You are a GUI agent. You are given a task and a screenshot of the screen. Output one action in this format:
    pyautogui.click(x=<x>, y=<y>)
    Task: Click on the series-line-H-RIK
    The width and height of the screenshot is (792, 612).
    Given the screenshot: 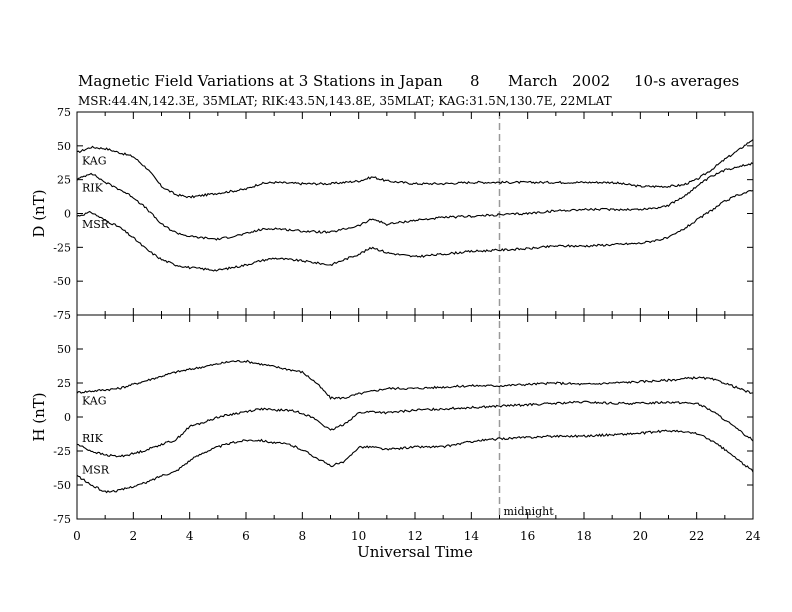 What is the action you would take?
    pyautogui.click(x=415, y=429)
    